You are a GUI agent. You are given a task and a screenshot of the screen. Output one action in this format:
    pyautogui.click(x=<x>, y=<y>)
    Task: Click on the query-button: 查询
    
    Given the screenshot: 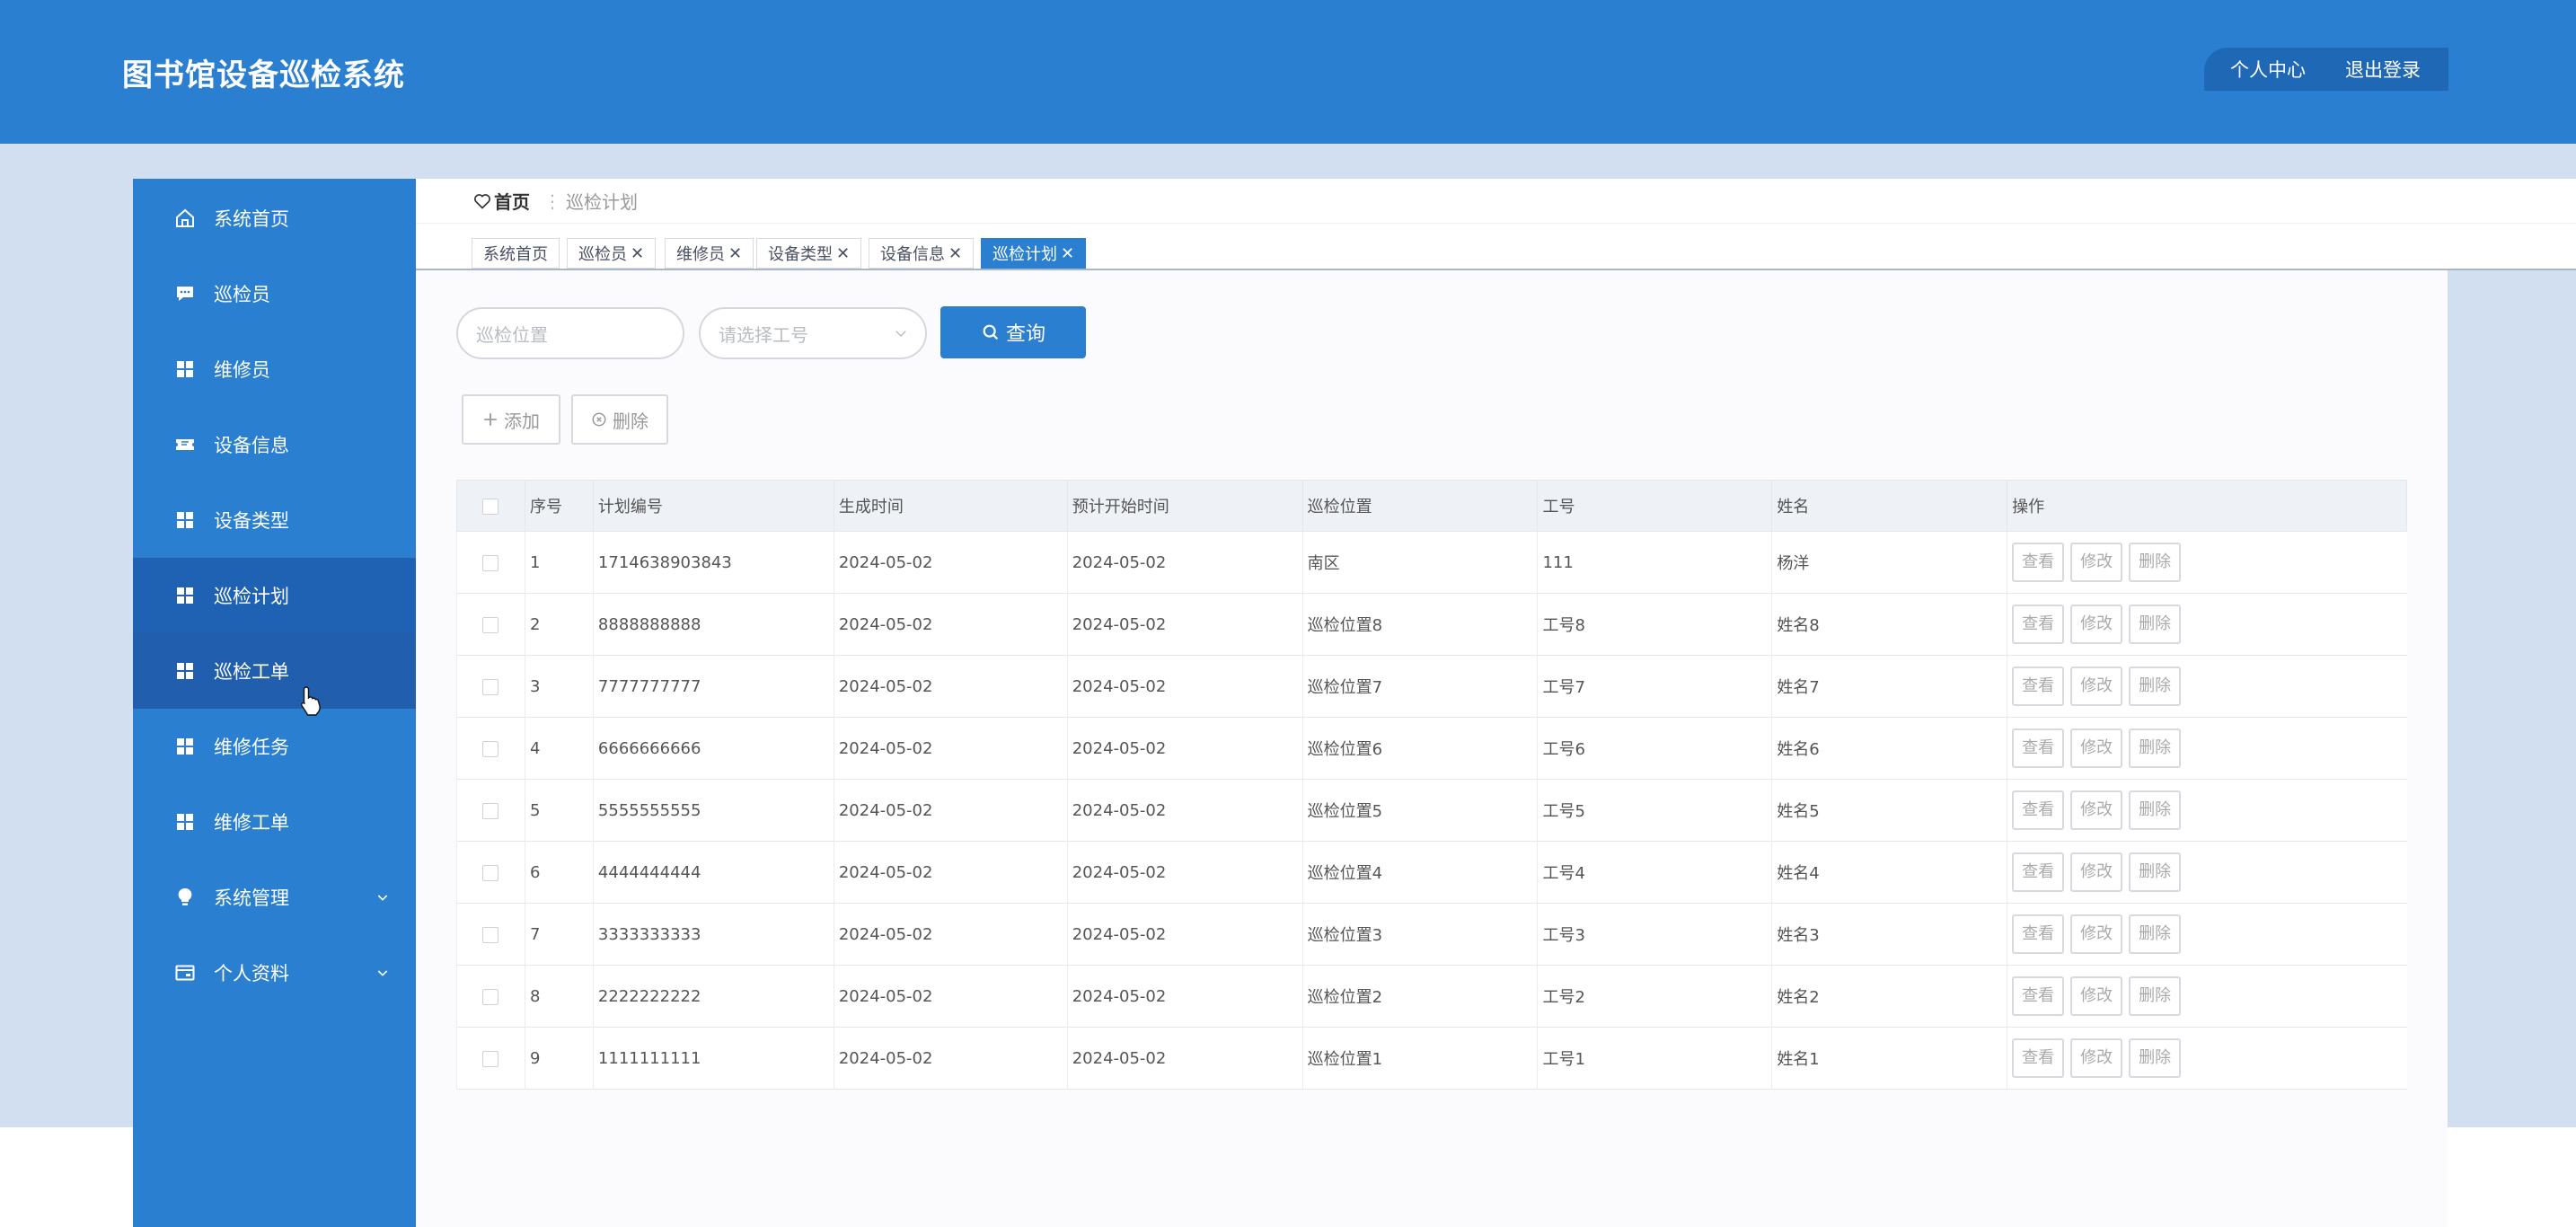 What is the action you would take?
    pyautogui.click(x=1013, y=332)
    